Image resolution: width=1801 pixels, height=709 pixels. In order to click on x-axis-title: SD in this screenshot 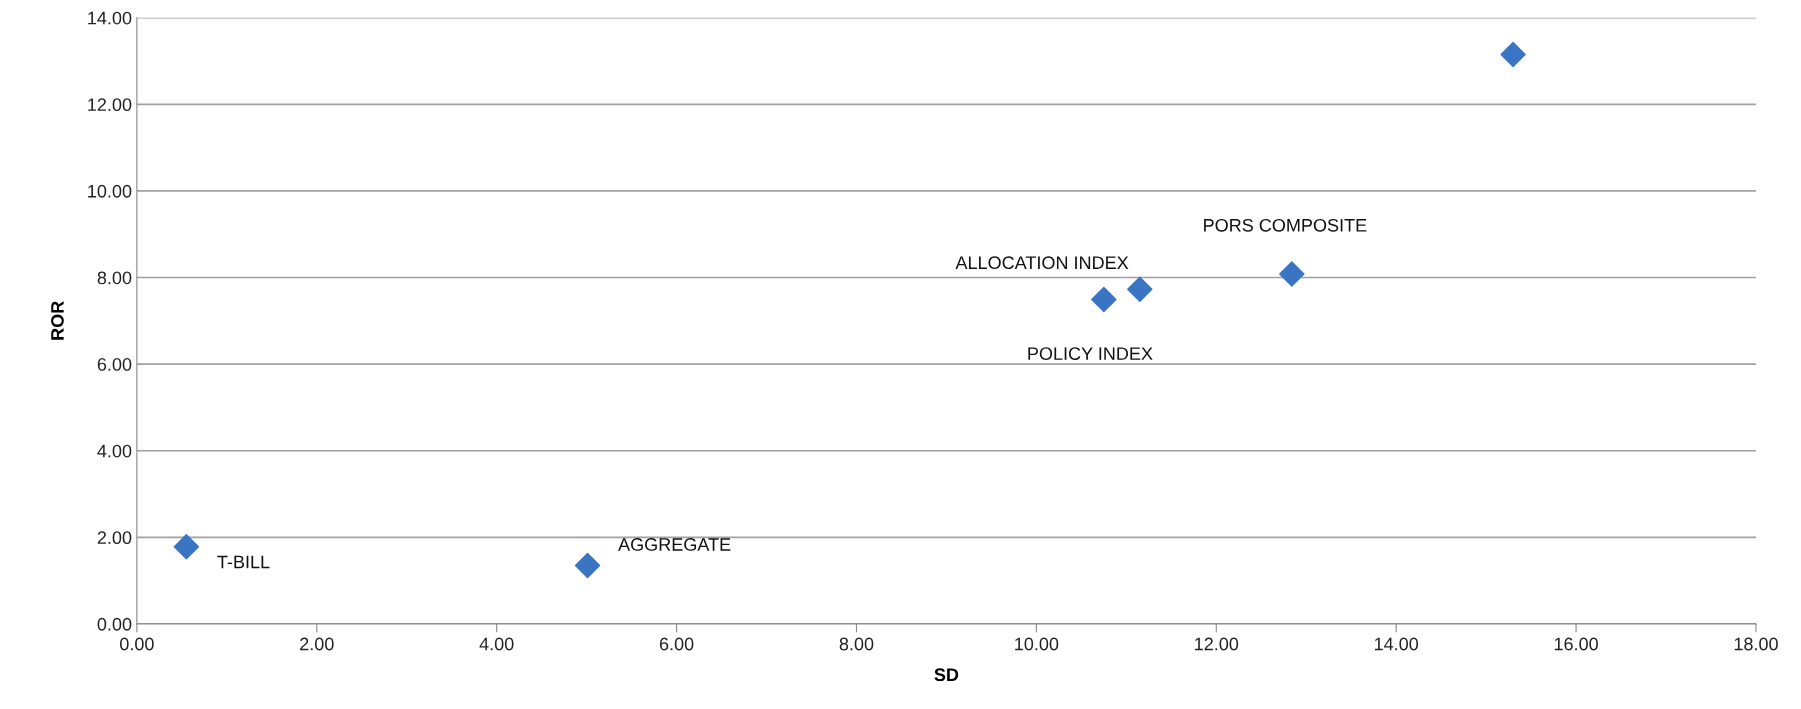, I will do `click(946, 675)`.